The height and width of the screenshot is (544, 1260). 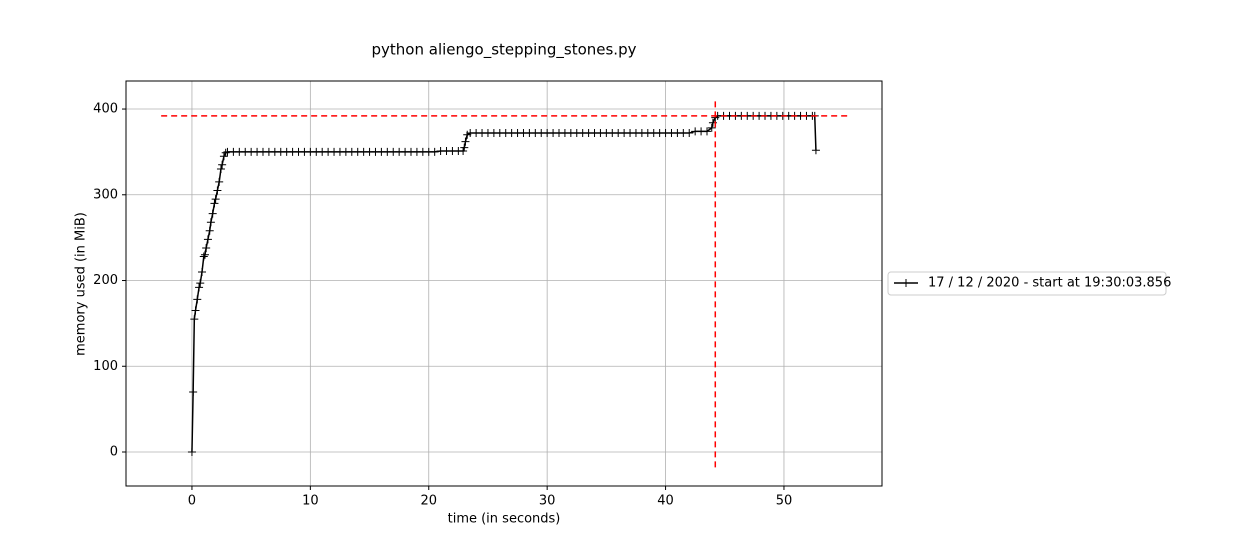 I want to click on y-tick-label: 300, so click(x=105, y=194).